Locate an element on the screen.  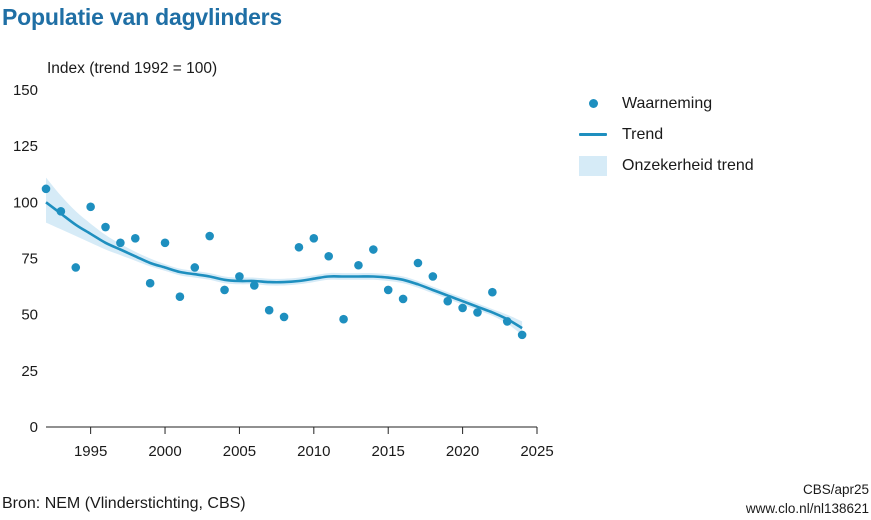
y-axis-label: Index (trend 1992 = 100) is located at coordinates (132, 68).